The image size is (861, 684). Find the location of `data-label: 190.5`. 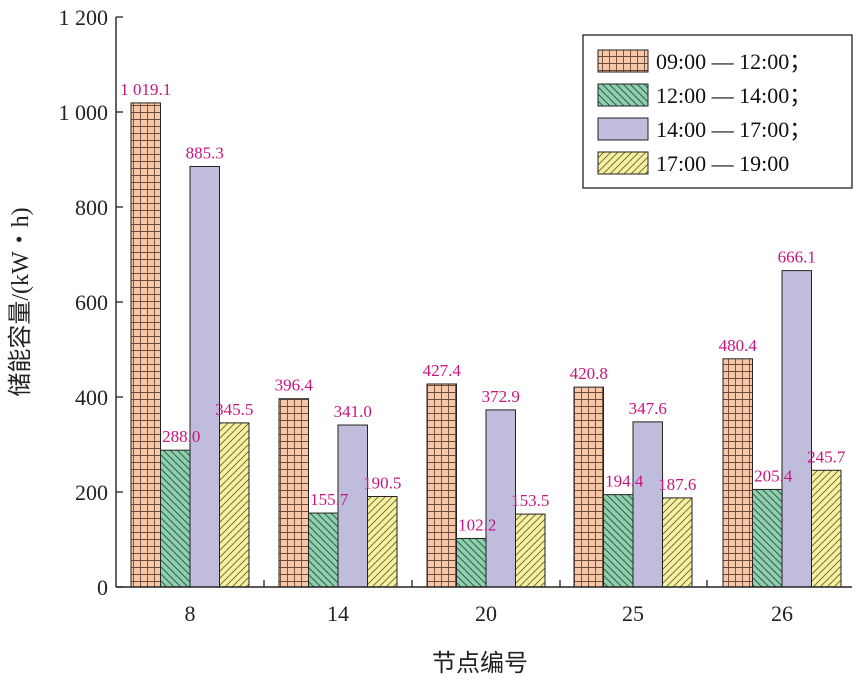

data-label: 190.5 is located at coordinates (382, 483).